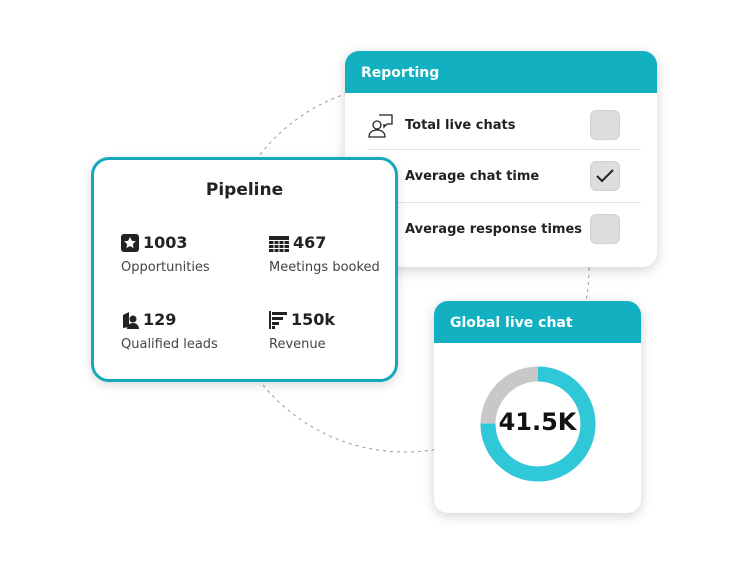 This screenshot has width=750, height=563. I want to click on pipeline-title: Pipeline, so click(244, 190).